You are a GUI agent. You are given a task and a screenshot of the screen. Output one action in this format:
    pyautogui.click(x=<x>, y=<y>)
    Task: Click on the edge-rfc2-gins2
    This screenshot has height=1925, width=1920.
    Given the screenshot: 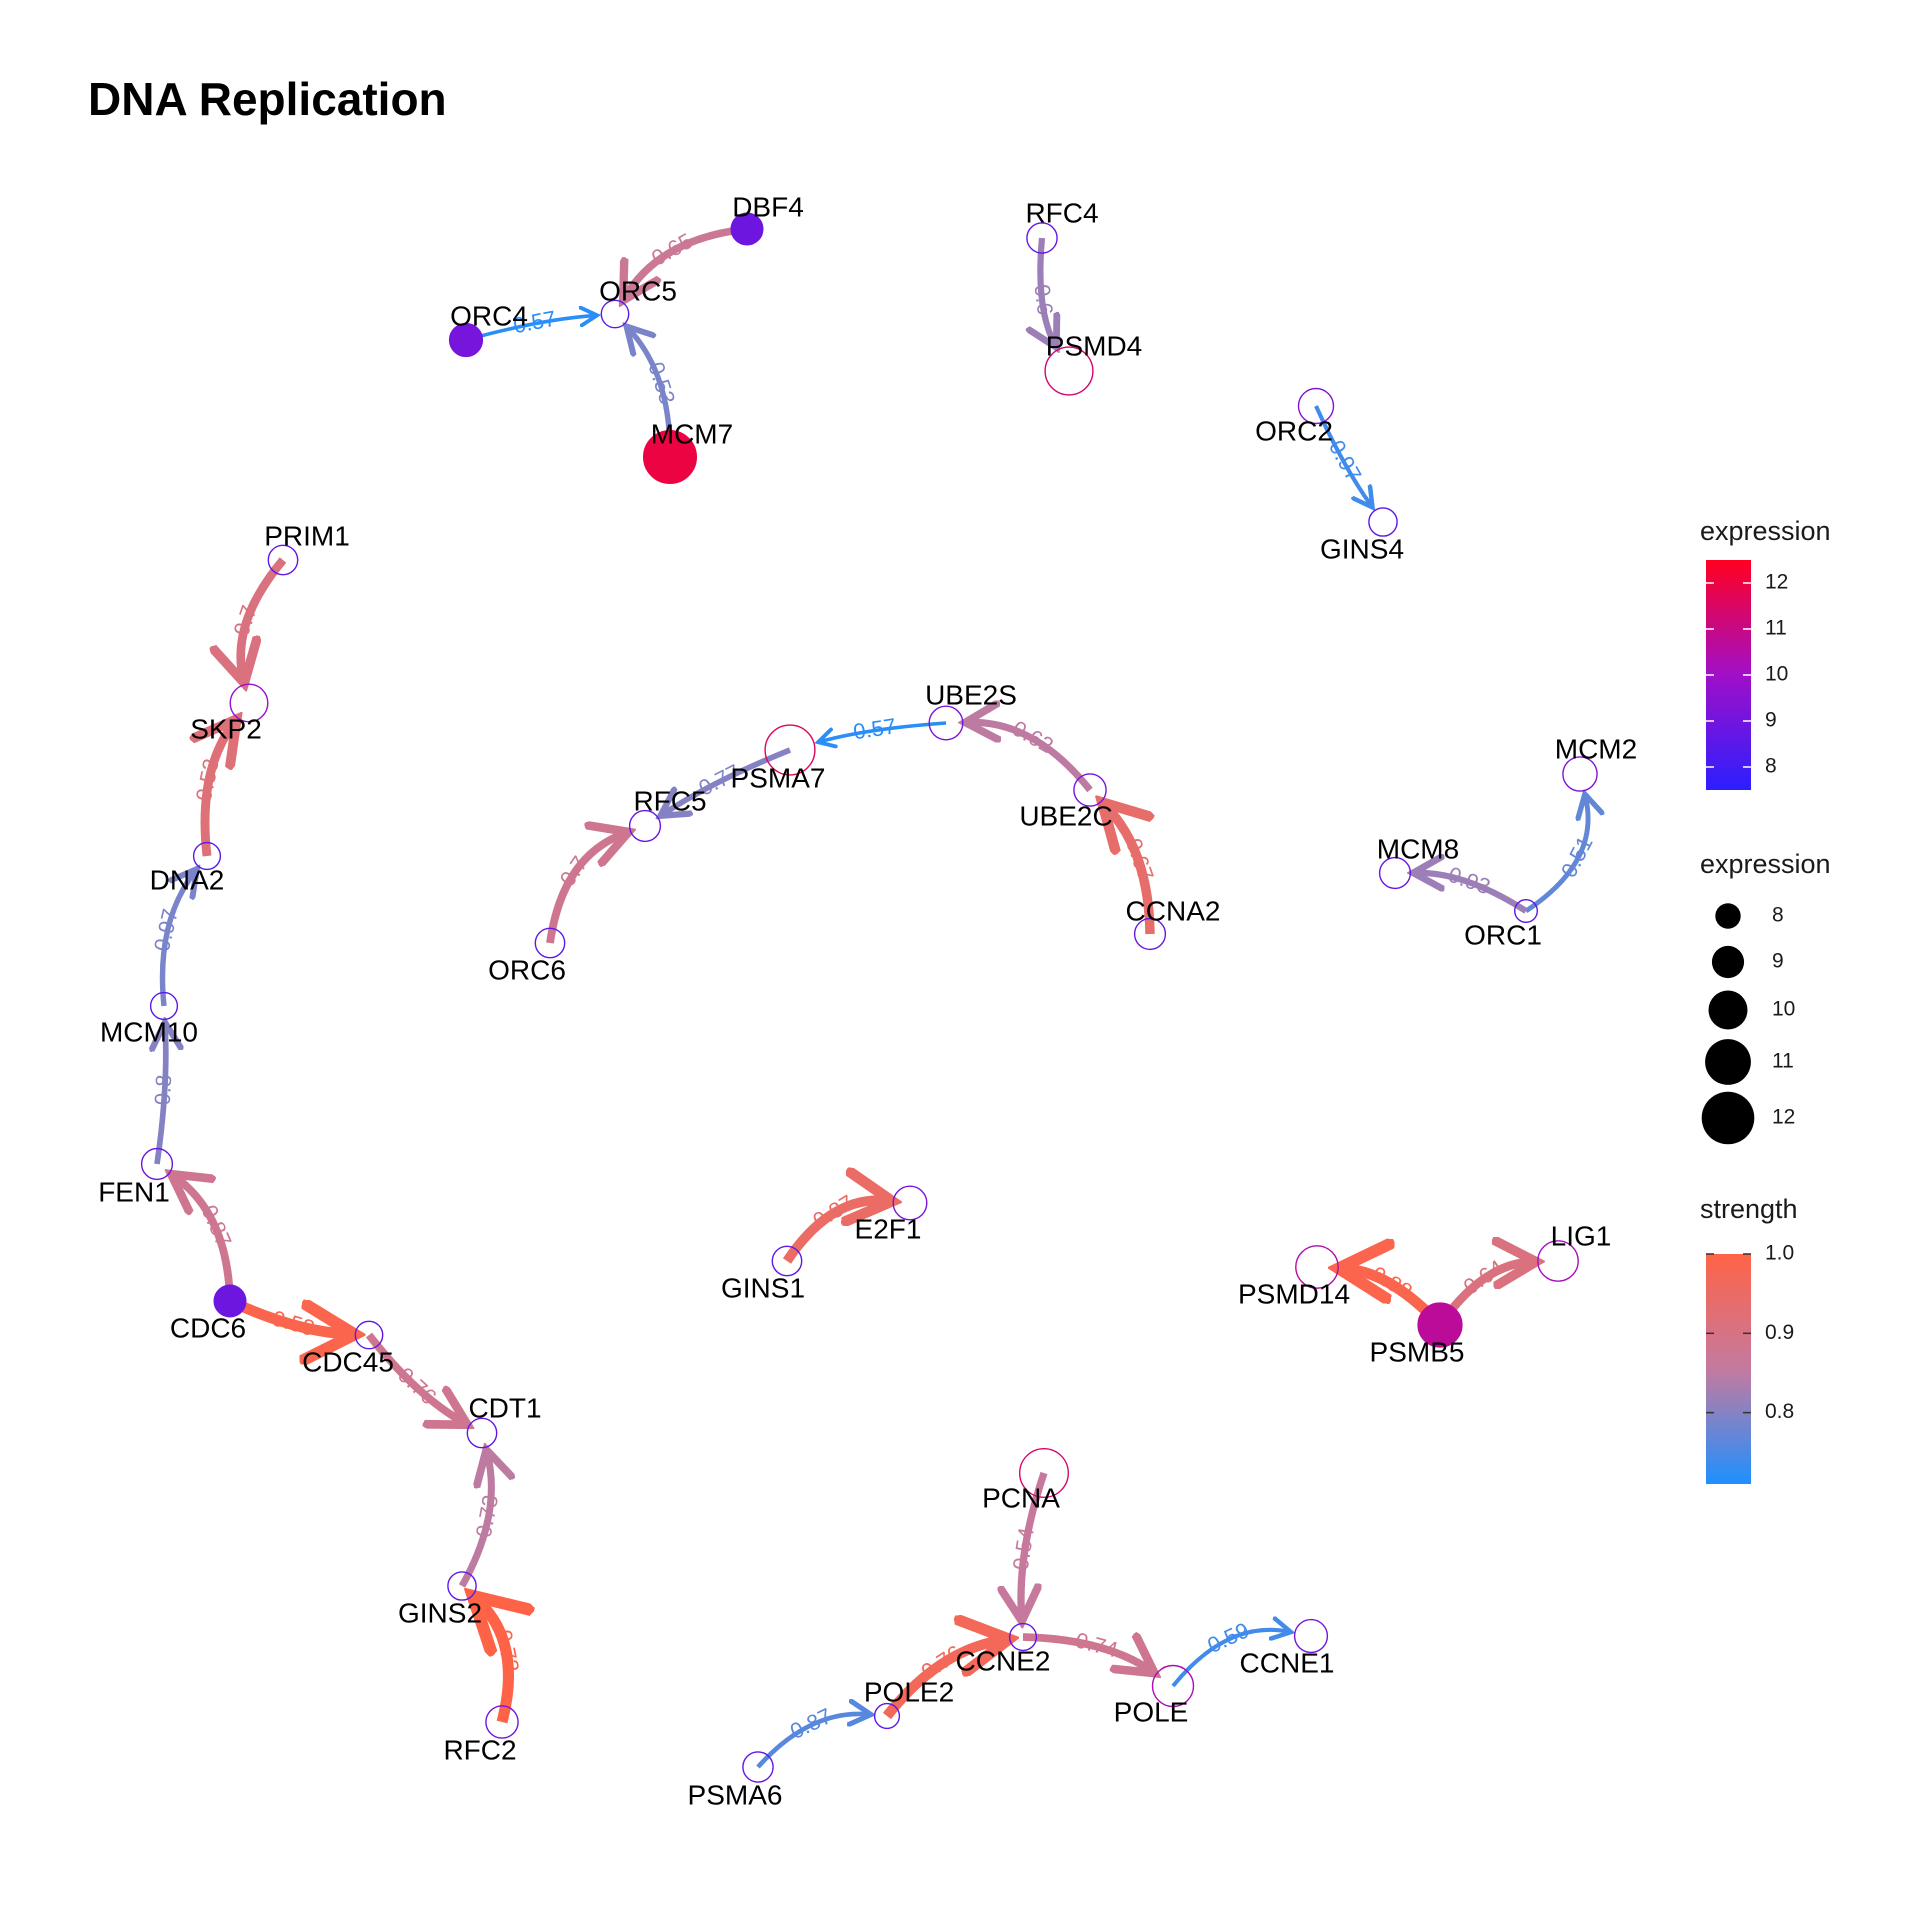 What is the action you would take?
    pyautogui.click(x=493, y=1662)
    